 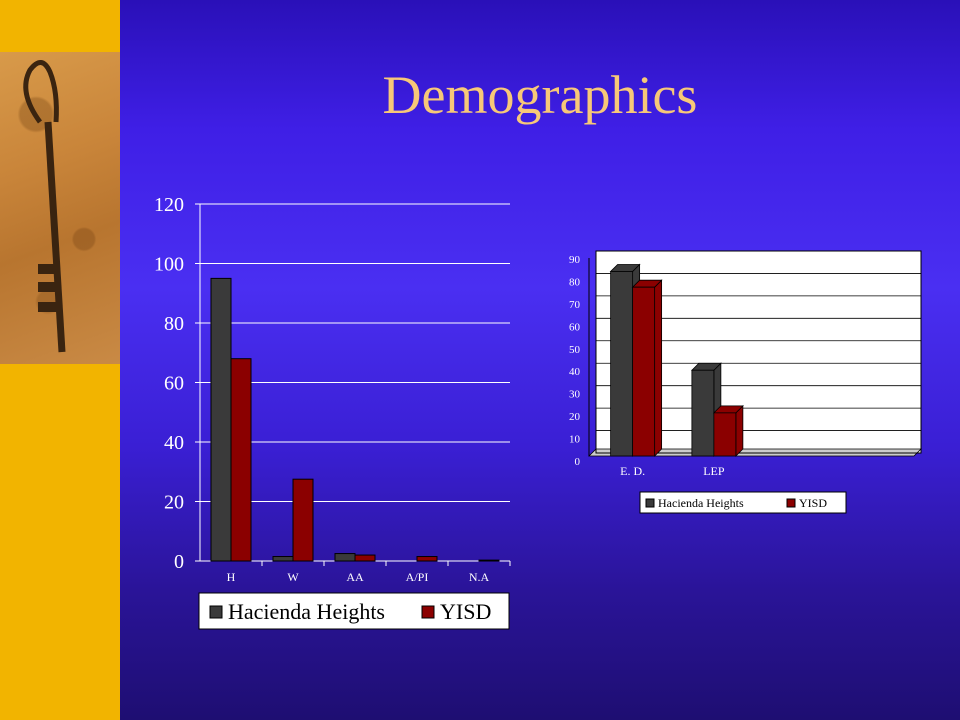 I want to click on key-illustration, so click(x=44, y=206).